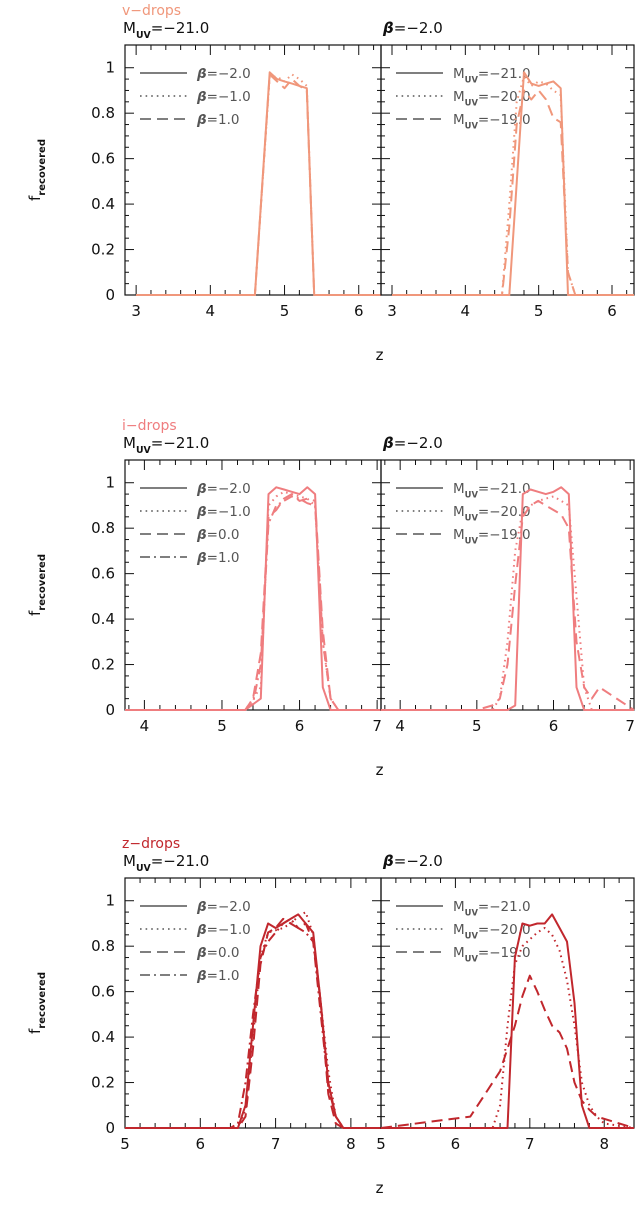 This screenshot has width=642, height=1224. What do you see at coordinates (129, 28) in the screenshot?
I see `title-symbol: M` at bounding box center [129, 28].